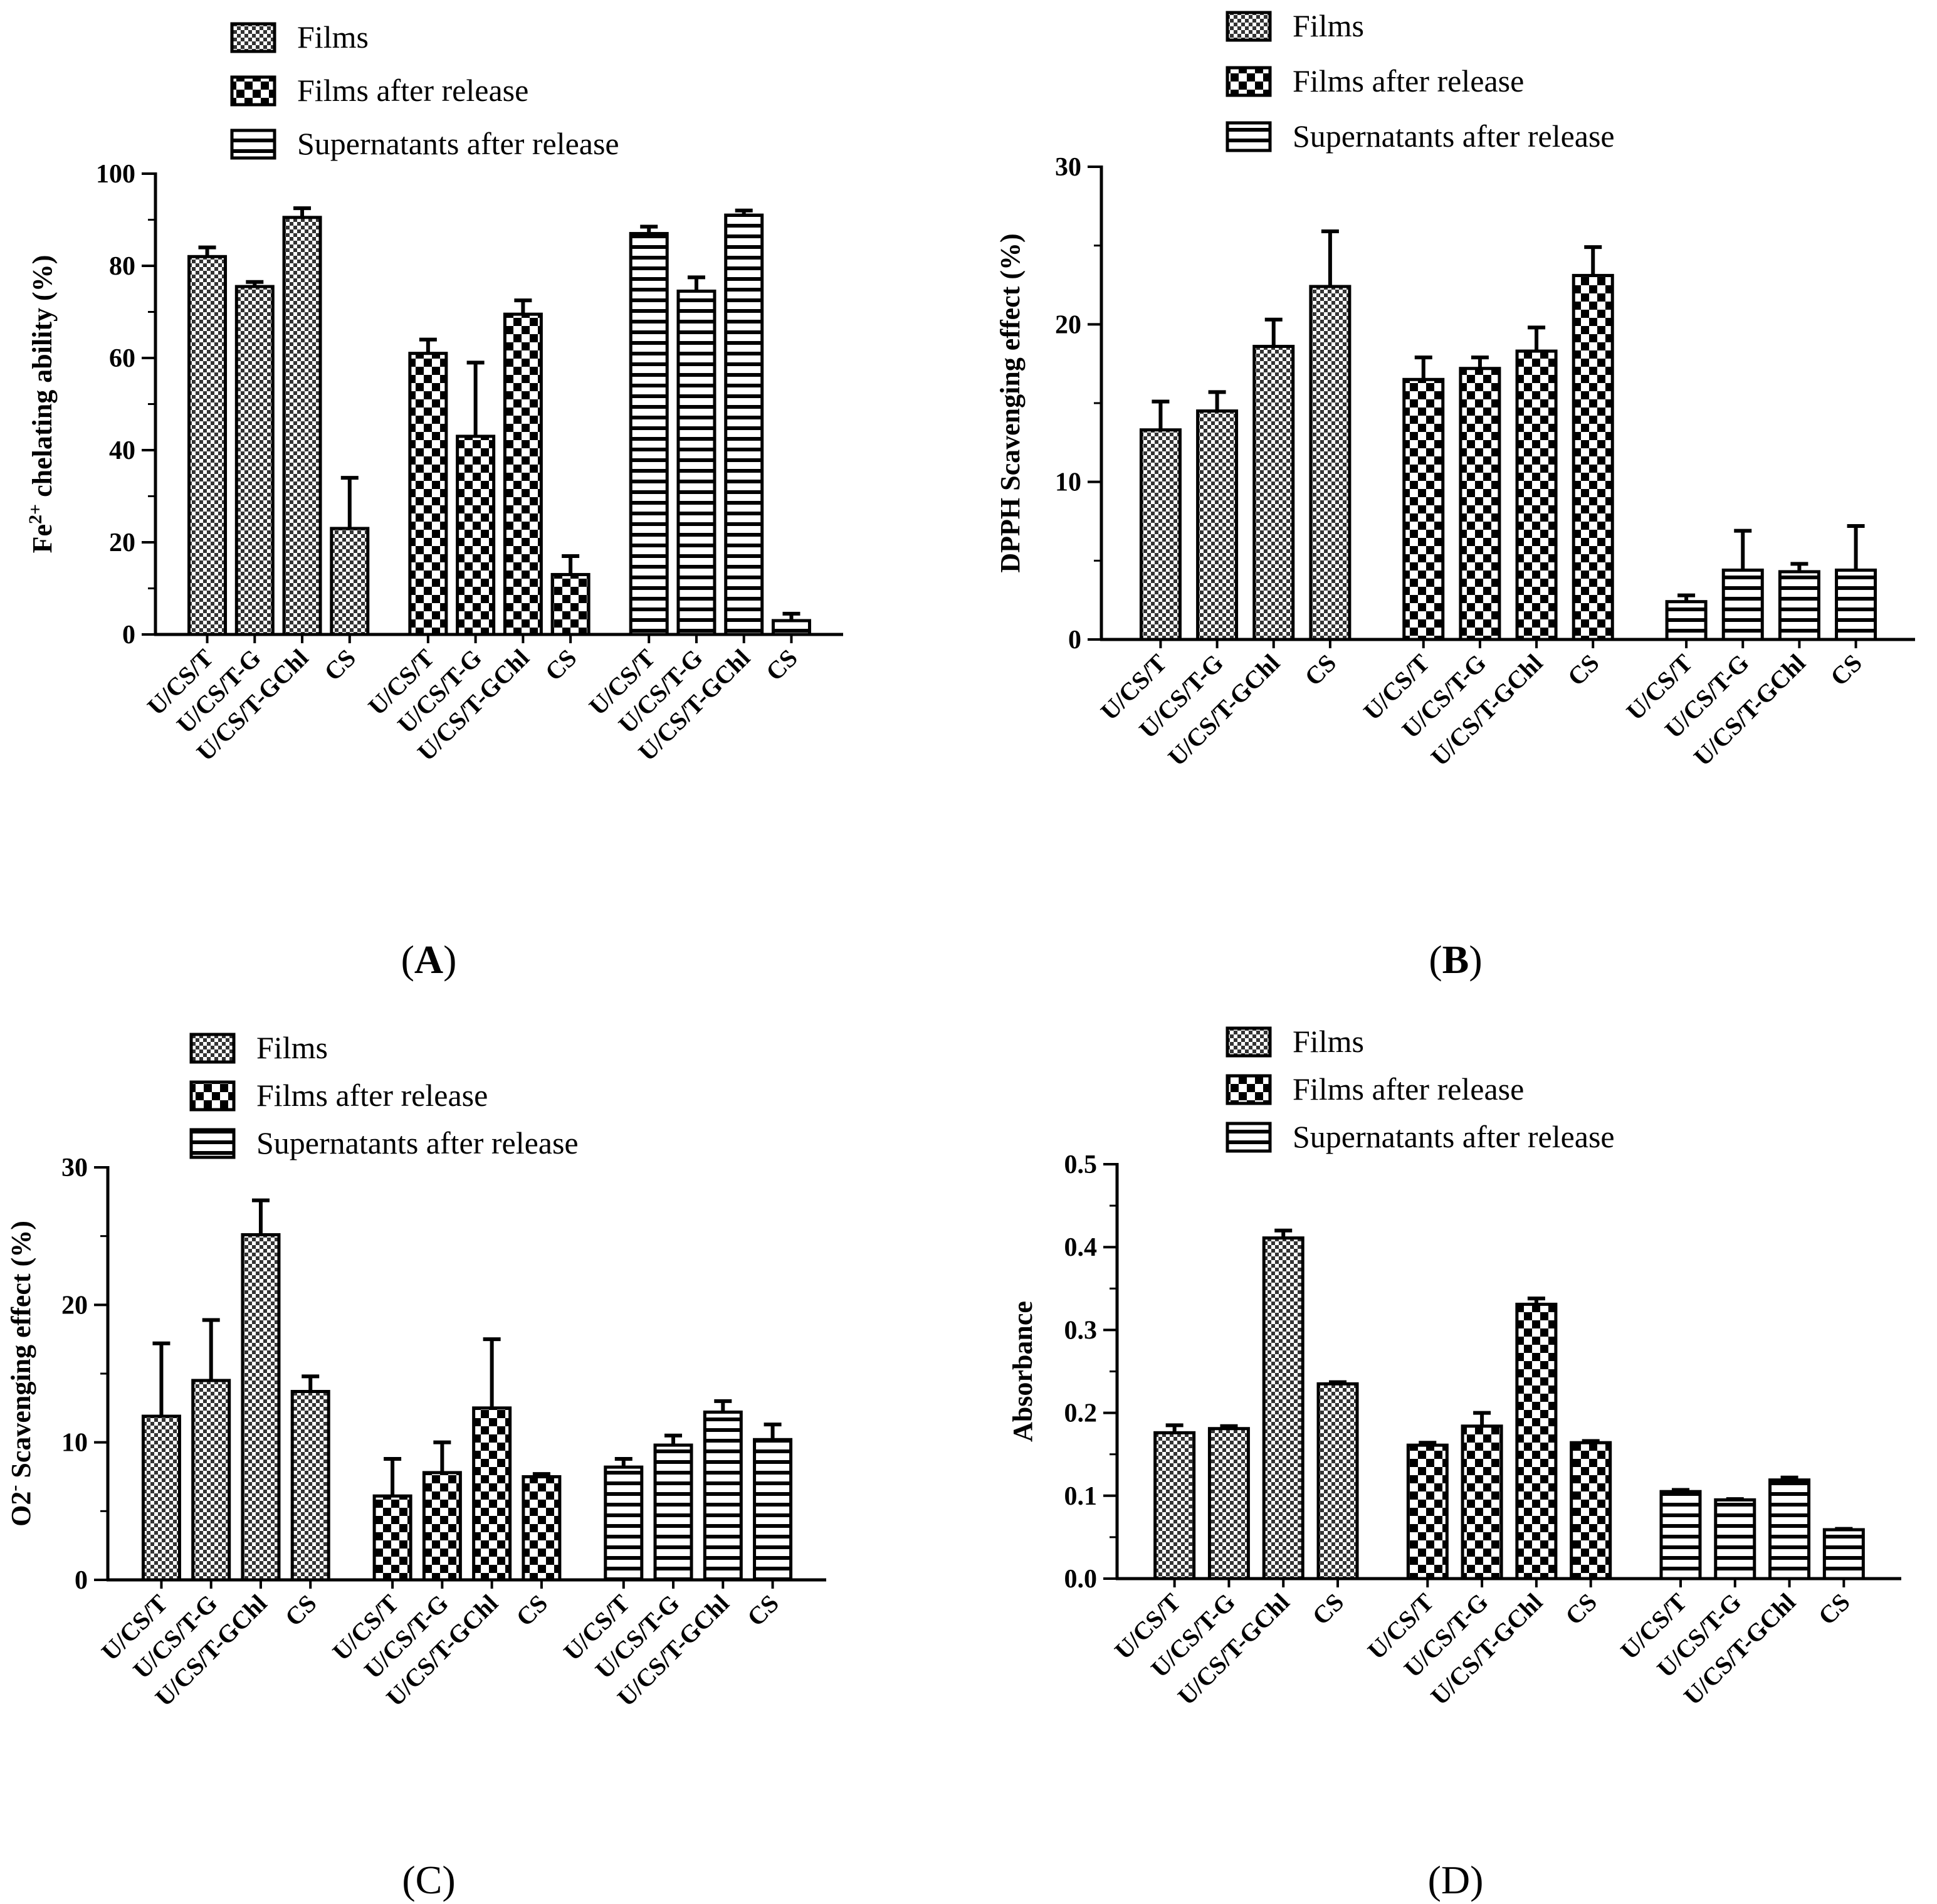  I want to click on y-tick-label: 80, so click(122, 266).